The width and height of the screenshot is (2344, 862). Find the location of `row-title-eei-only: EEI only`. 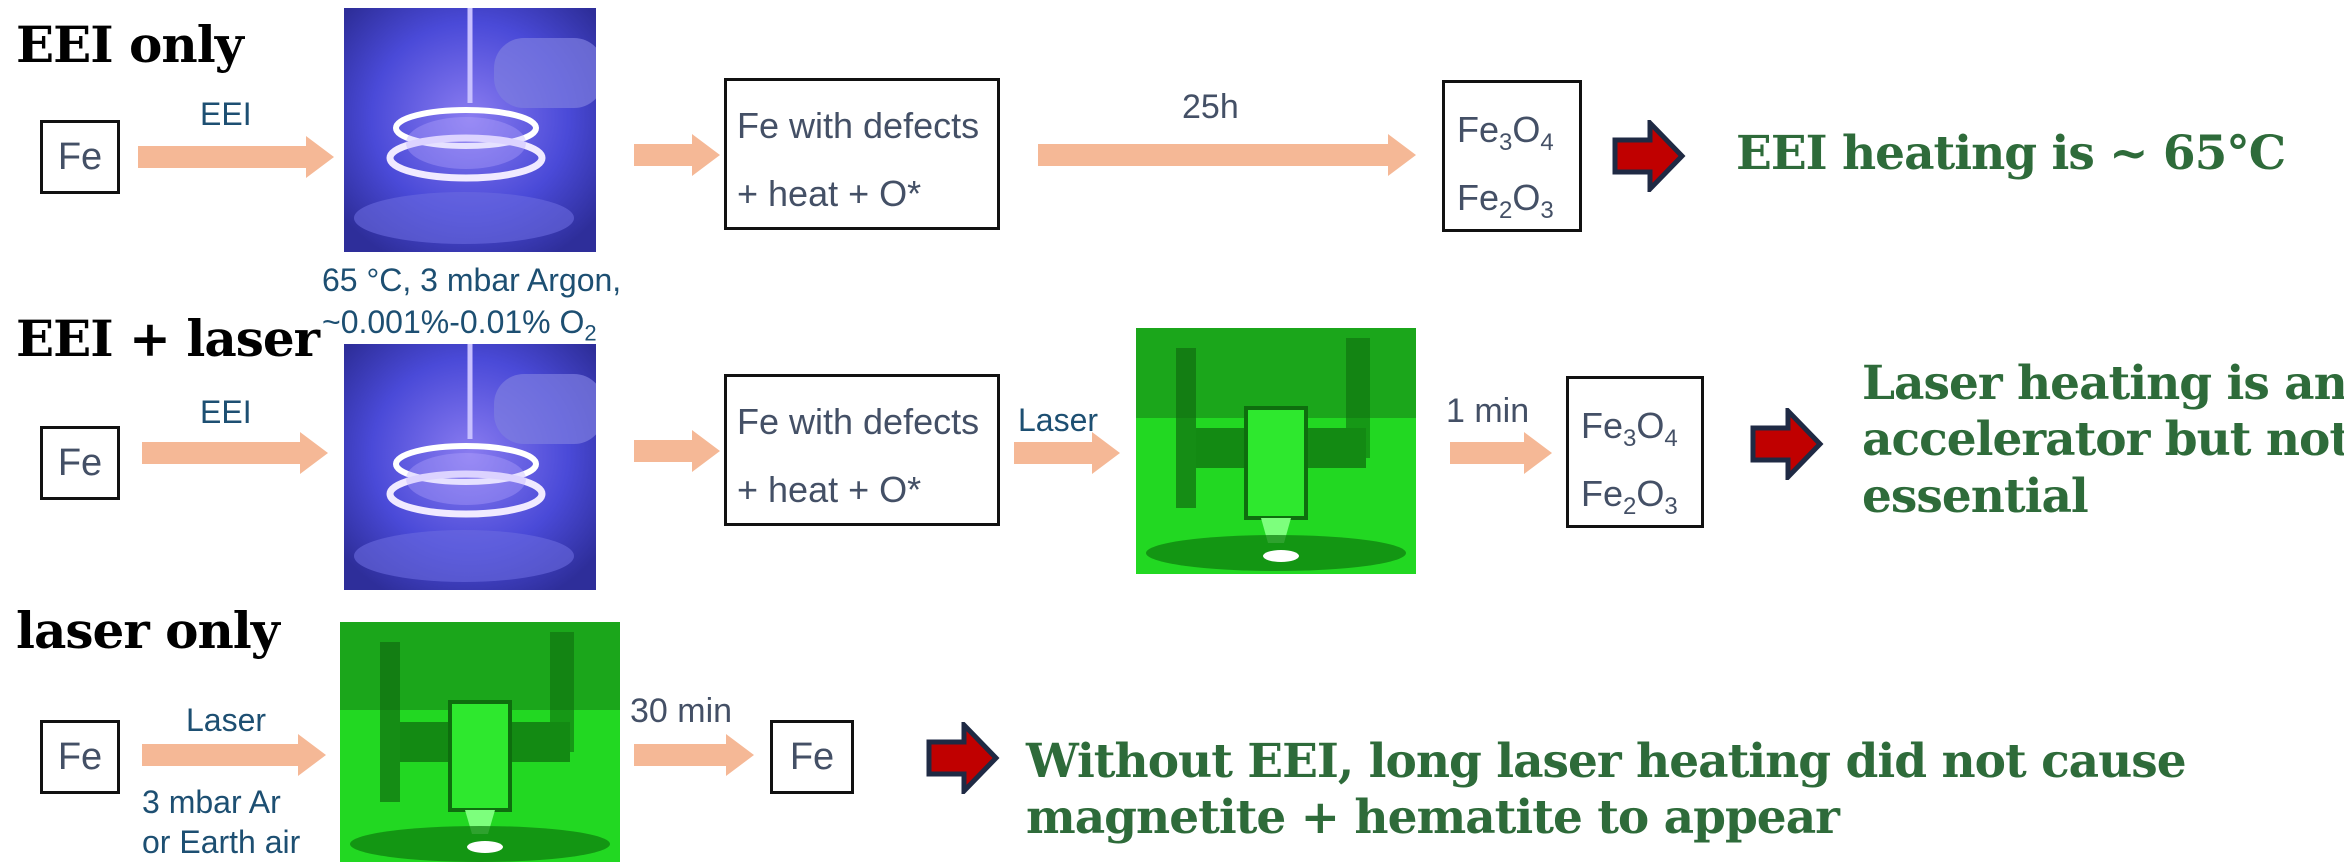

row-title-eei-only: EEI only is located at coordinates (130, 44).